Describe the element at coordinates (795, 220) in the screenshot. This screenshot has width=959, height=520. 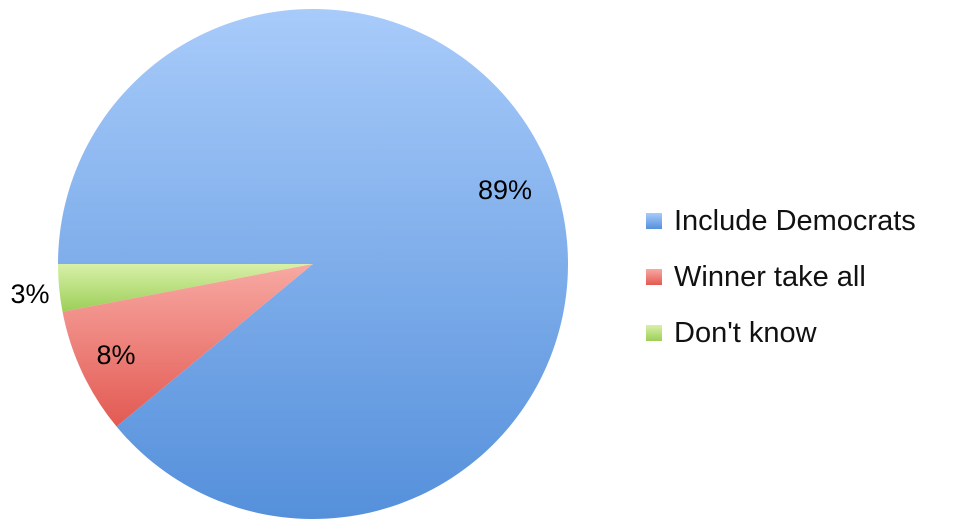
I see `legend-label: Include Democrats` at that location.